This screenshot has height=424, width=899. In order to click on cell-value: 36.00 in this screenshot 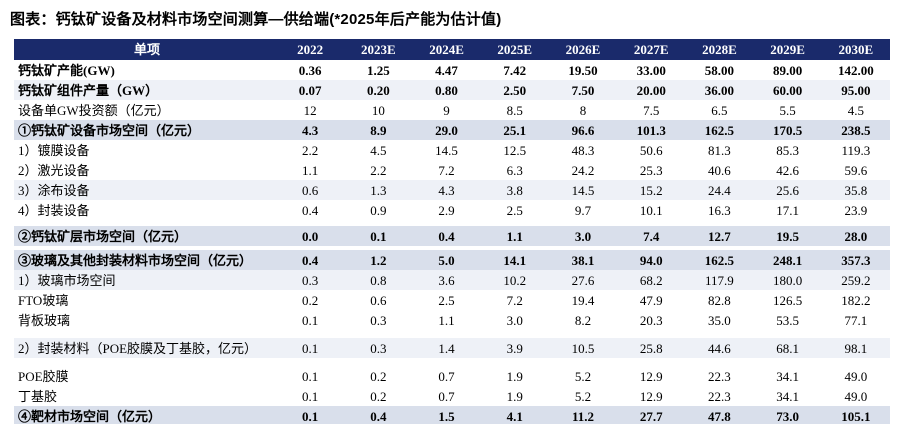, I will do `click(719, 90)`.